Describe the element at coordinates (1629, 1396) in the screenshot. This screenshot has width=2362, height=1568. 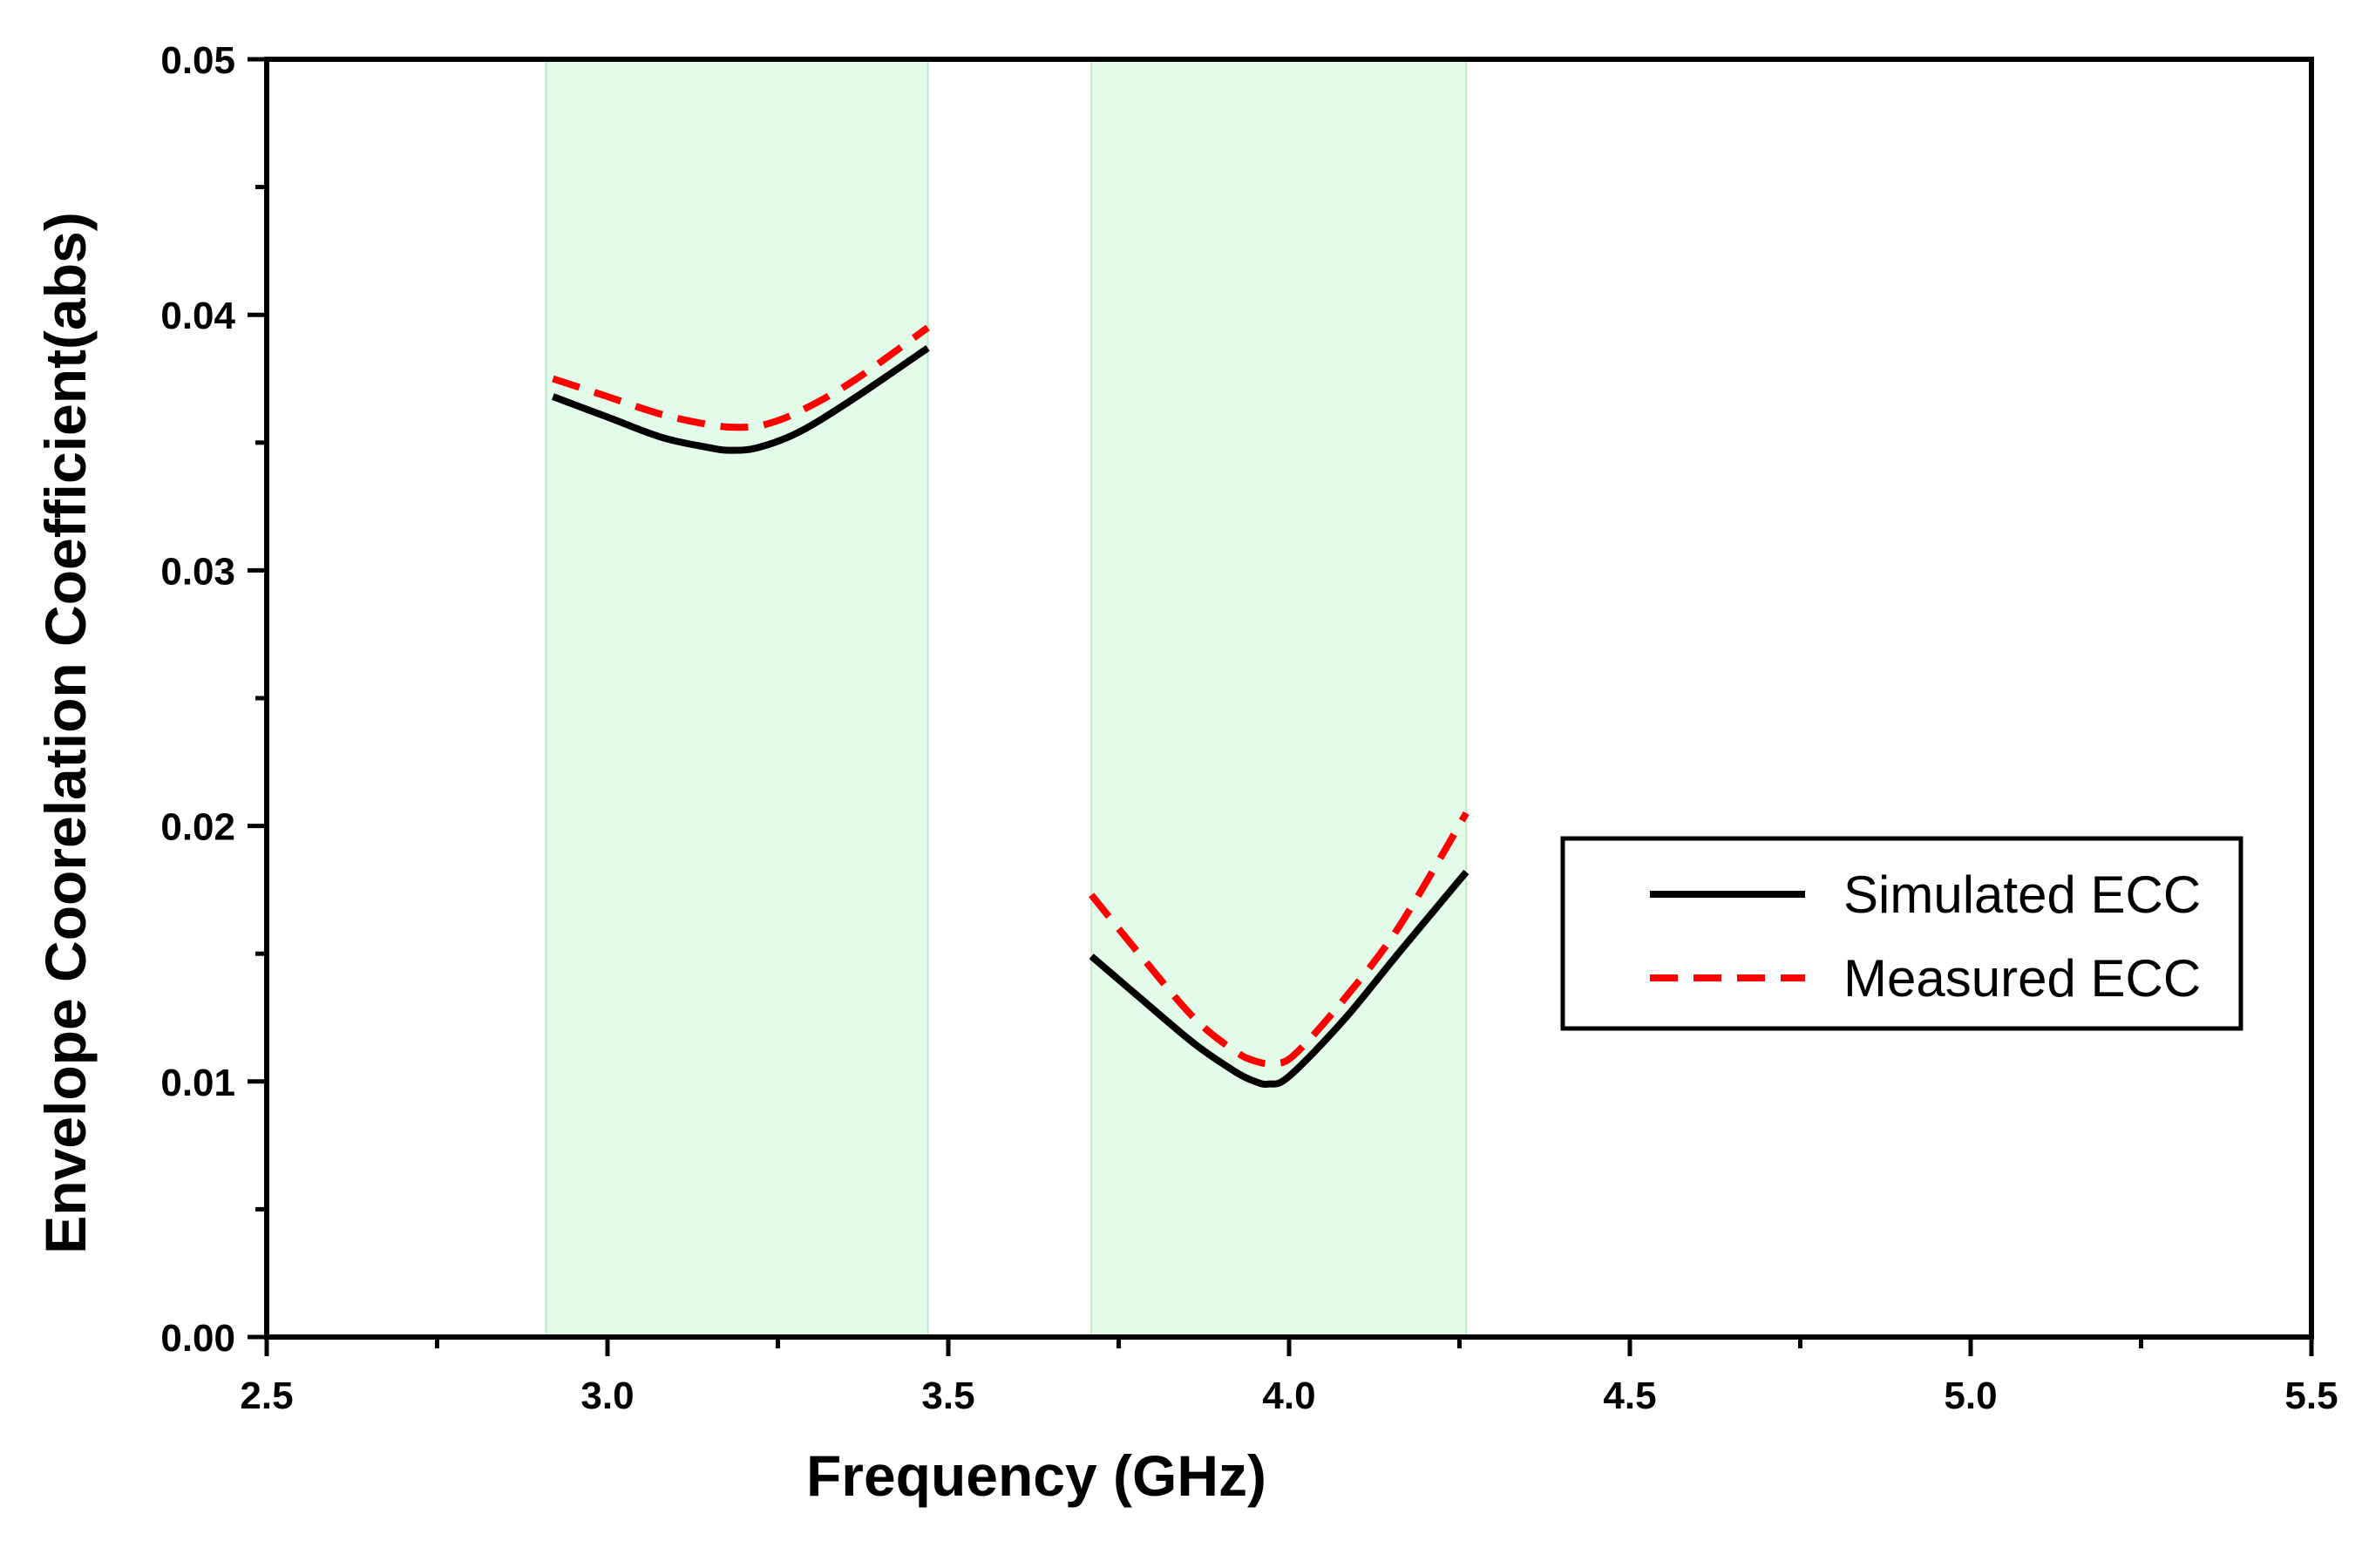
I see `x-tick-label: 4.5` at that location.